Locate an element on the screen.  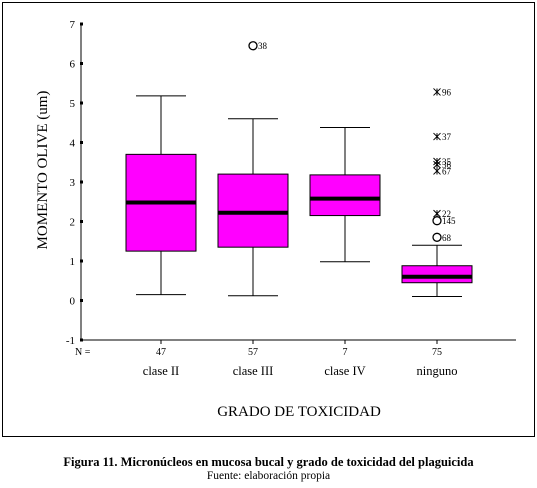
x-axis-title: GRADO DE TOXICIDAD is located at coordinates (299, 412).